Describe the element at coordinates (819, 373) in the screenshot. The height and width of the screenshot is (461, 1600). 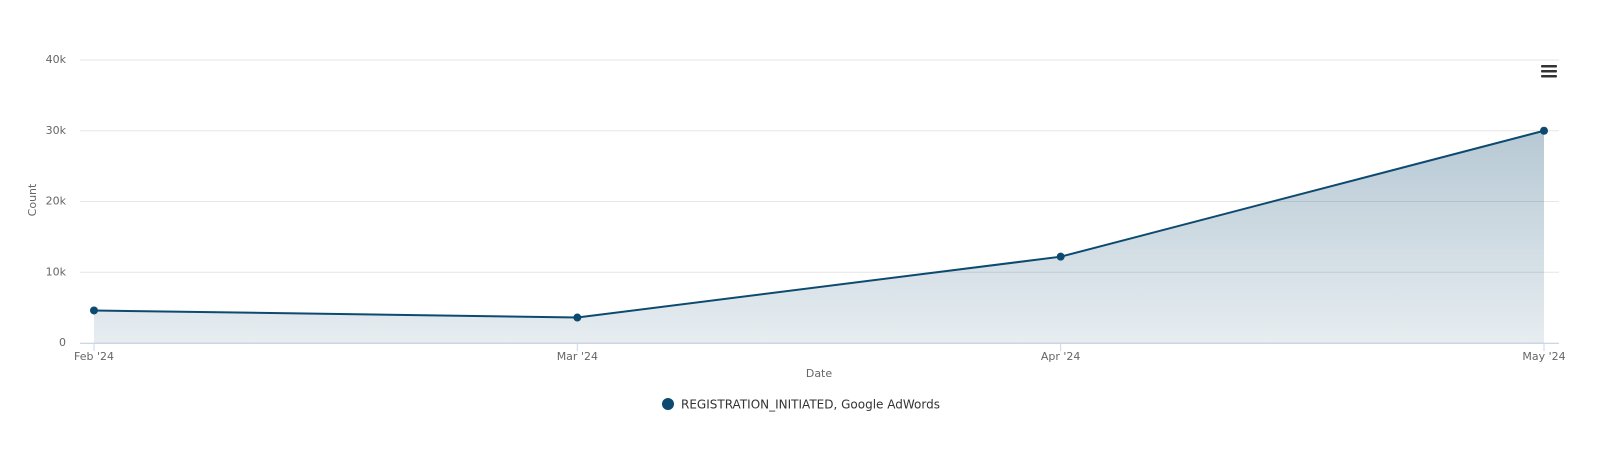
I see `x-axis-title: Date` at that location.